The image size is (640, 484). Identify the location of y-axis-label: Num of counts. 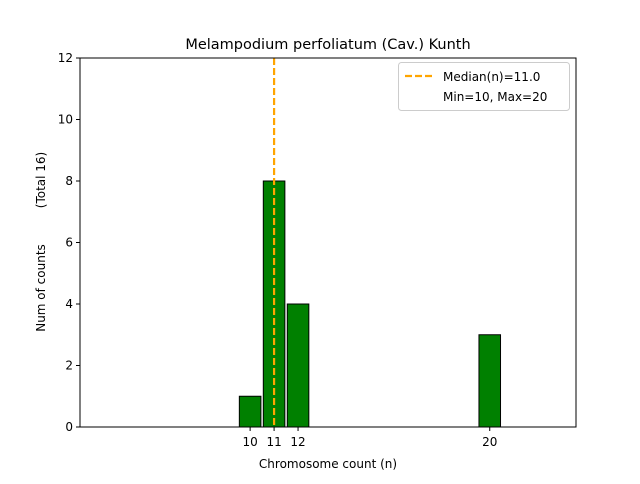
(41, 288).